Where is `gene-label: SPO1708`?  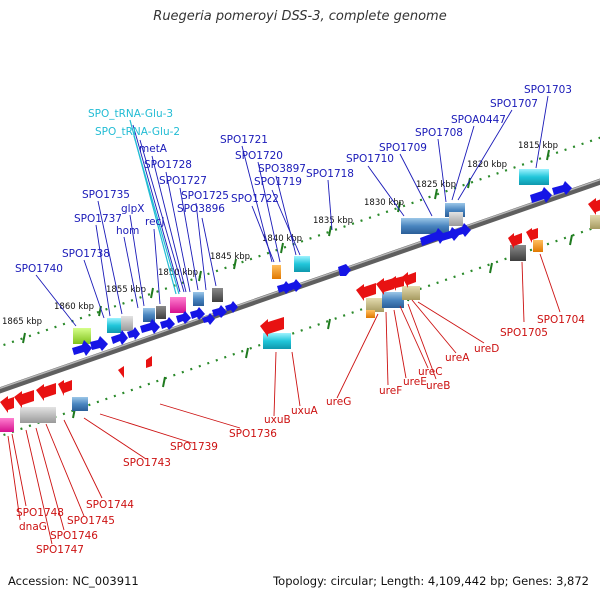
gene-label: SPO1708 is located at coordinates (439, 133).